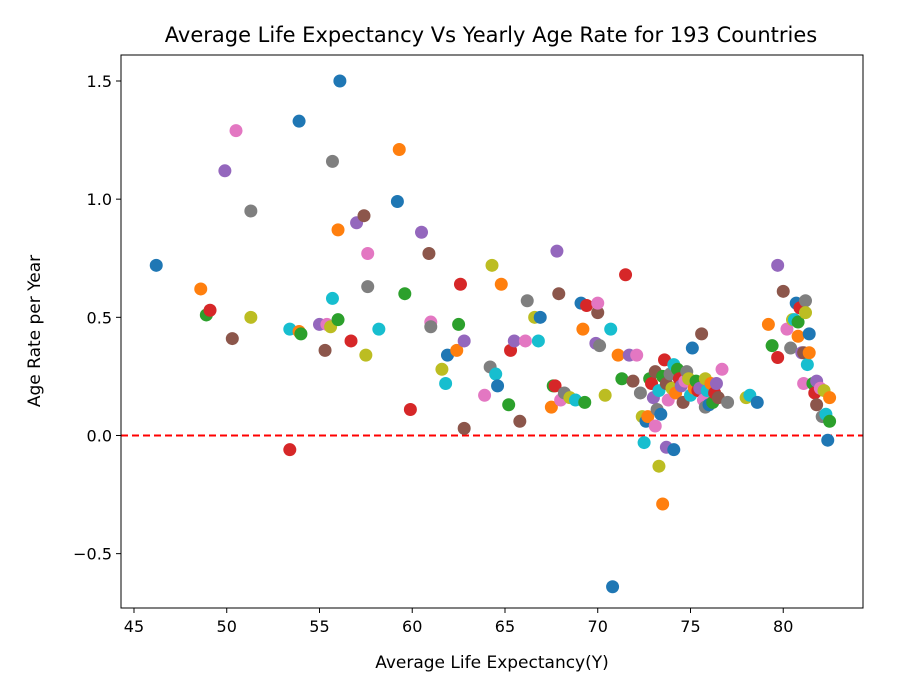  I want to click on x-axis-label: Average Life Expectancy(Y), so click(492, 663).